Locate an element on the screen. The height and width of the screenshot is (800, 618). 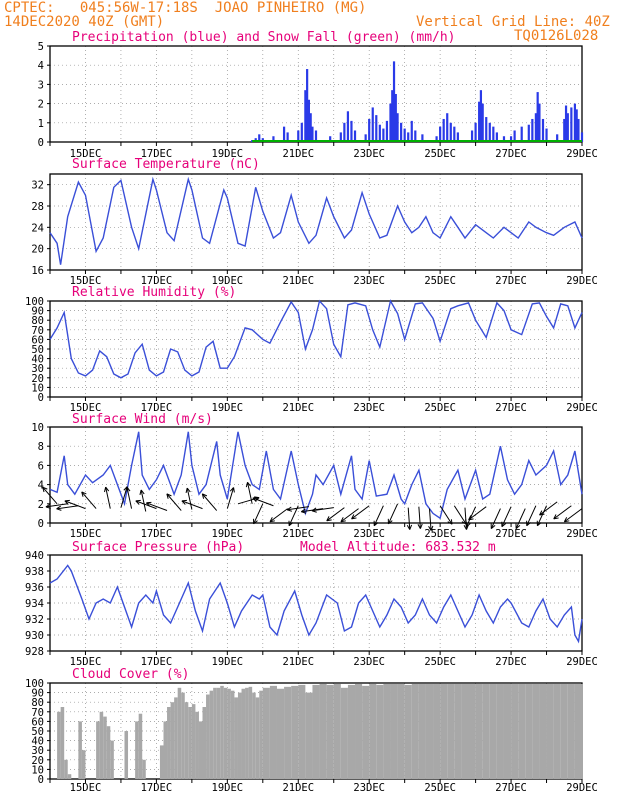
y-tick-label: 20 is located at coordinates (37, 379).